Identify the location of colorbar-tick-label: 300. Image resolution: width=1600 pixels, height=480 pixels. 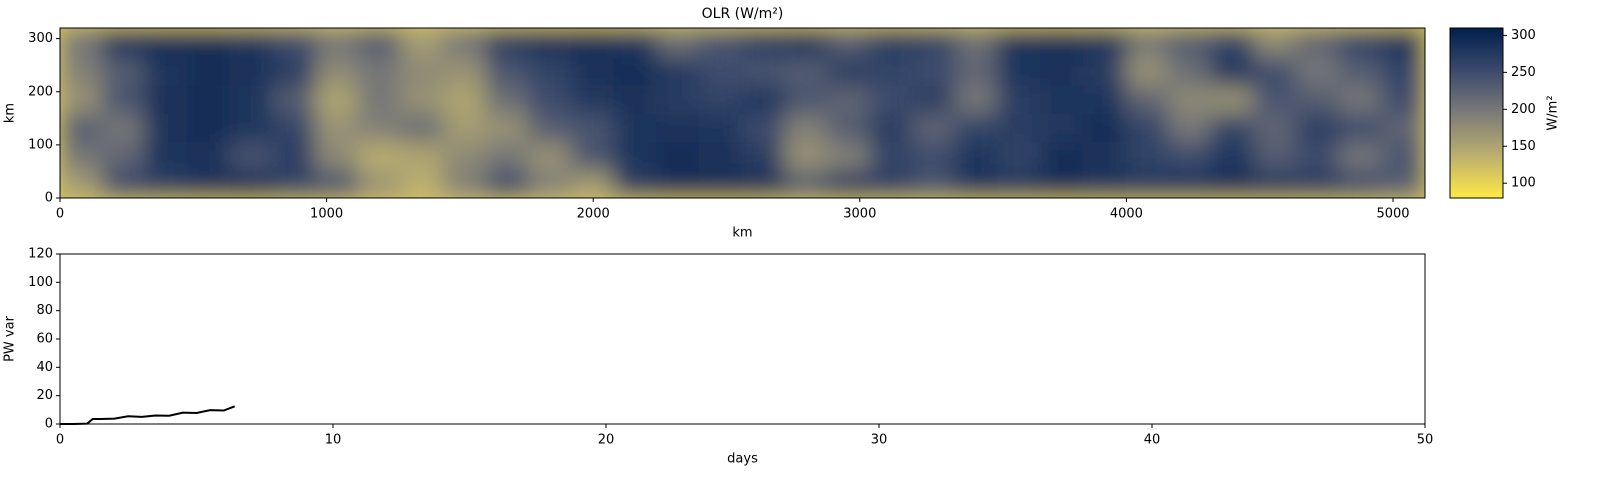
(1523, 35).